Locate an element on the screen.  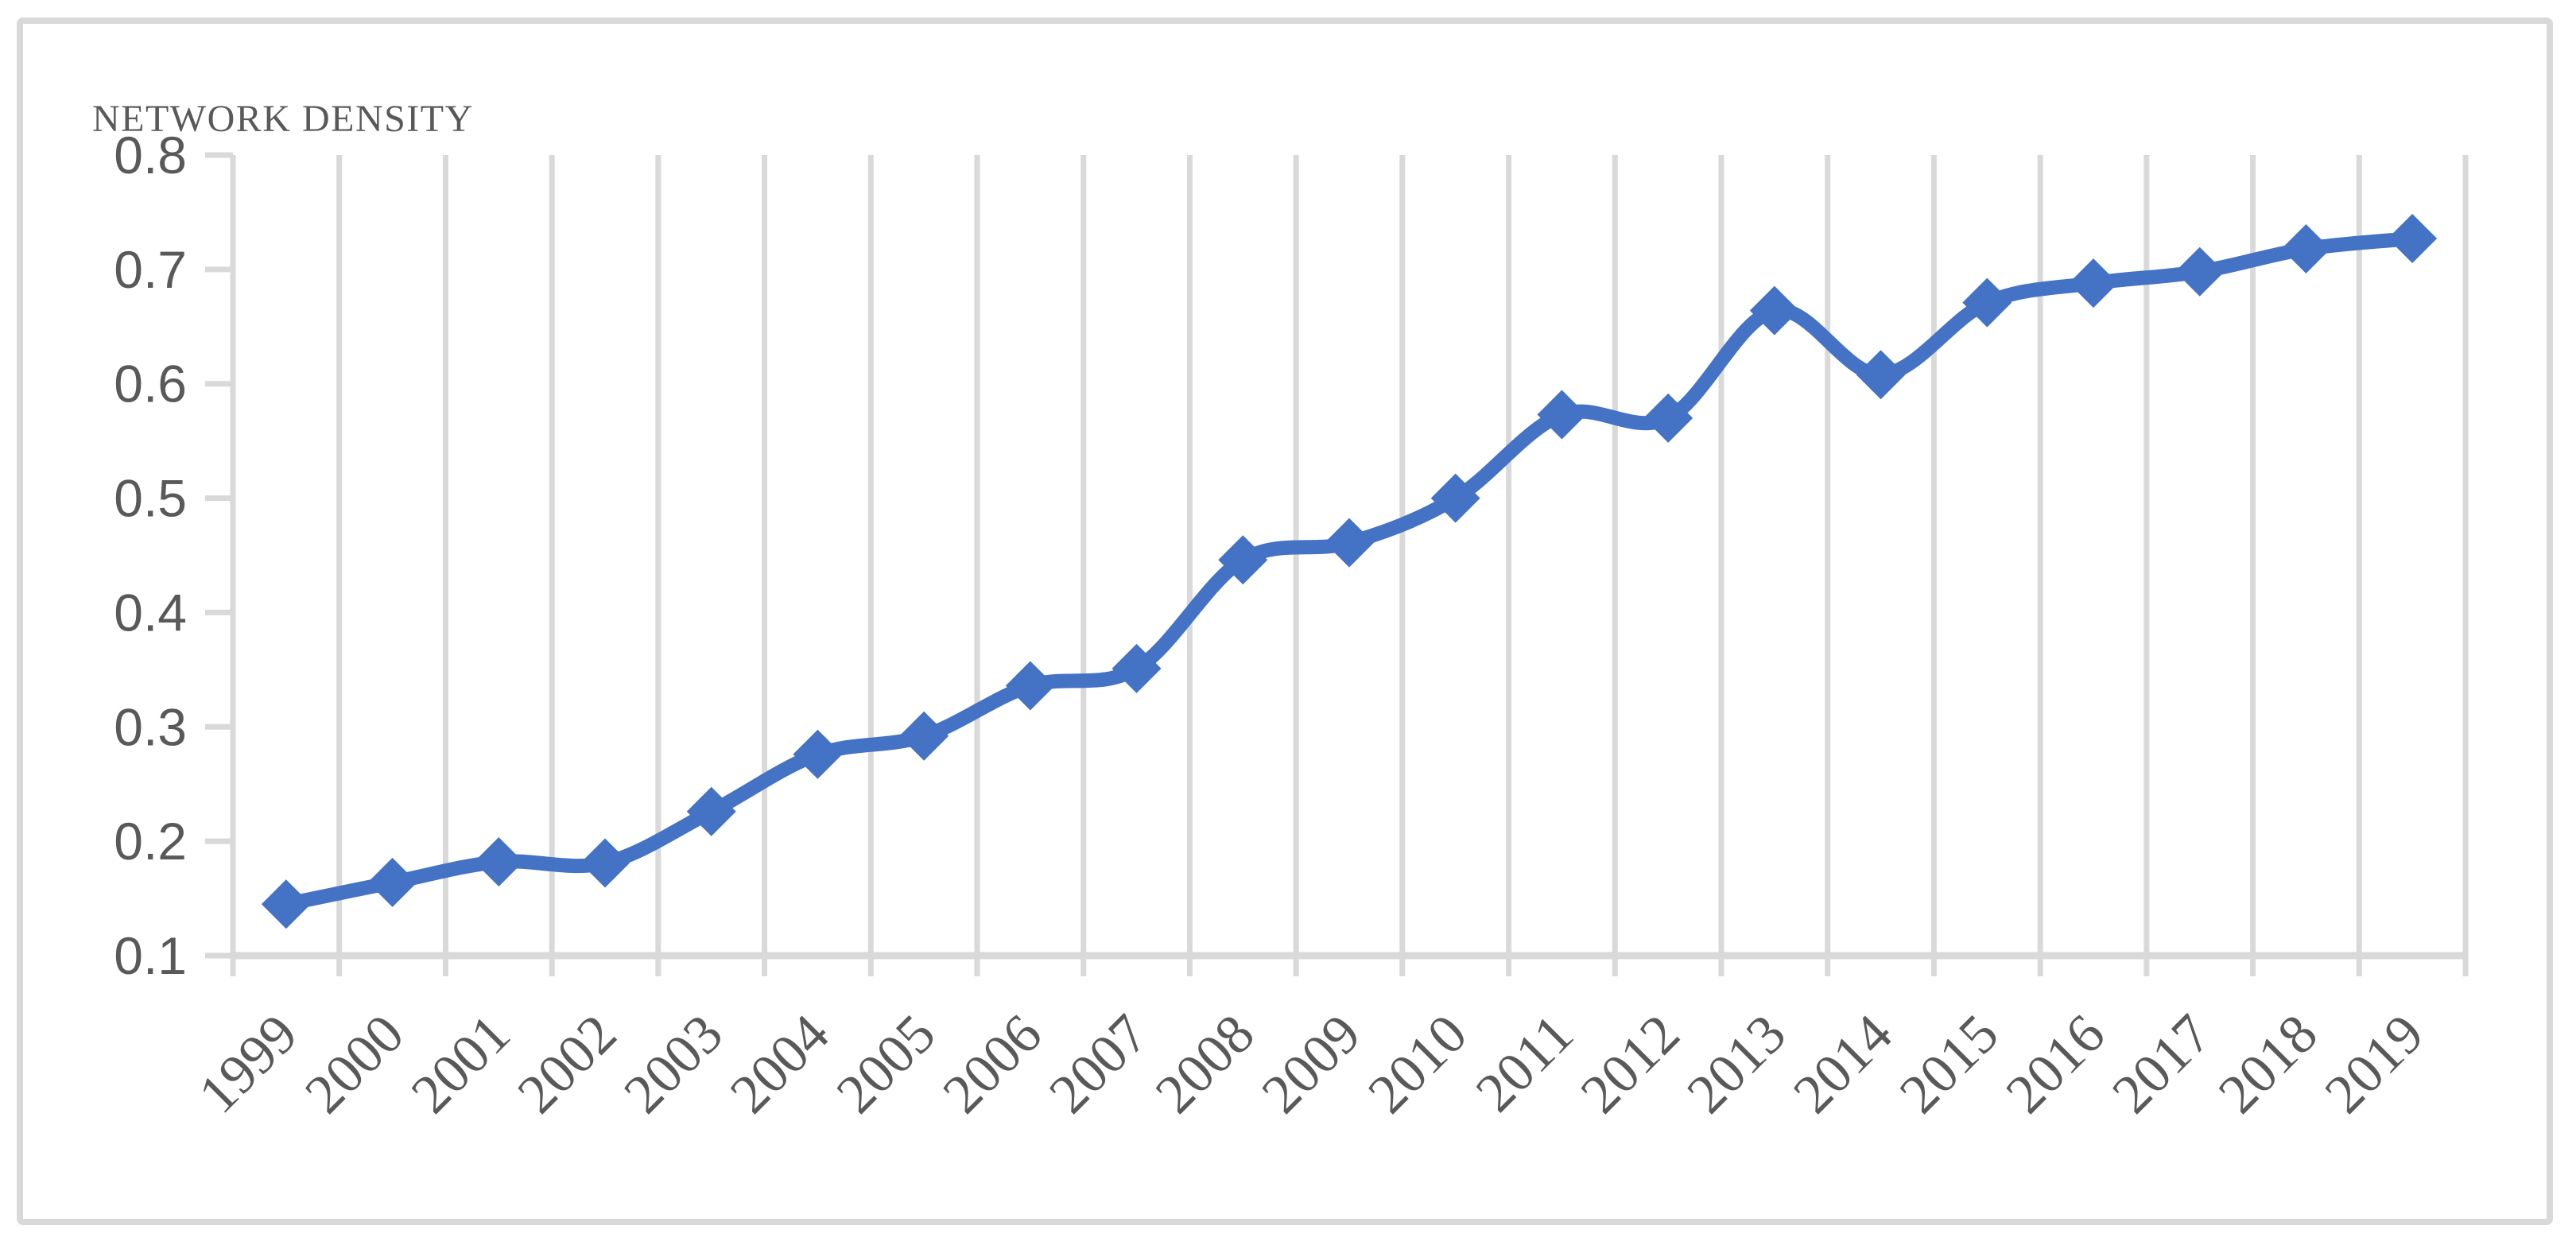
x-axis-label: 2013 is located at coordinates (1737, 1064).